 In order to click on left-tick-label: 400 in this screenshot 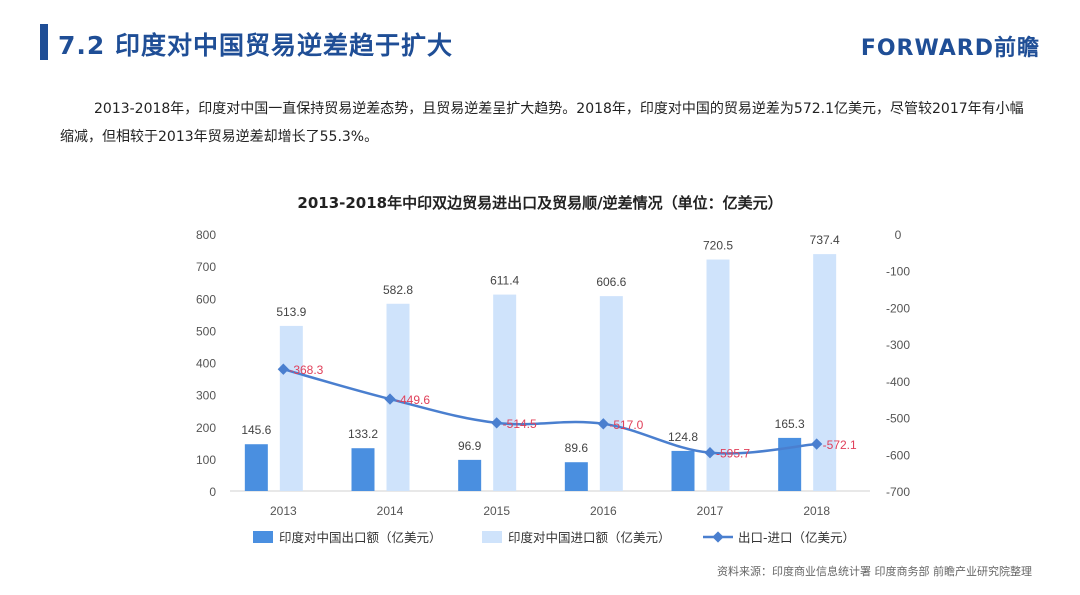, I will do `click(206, 364)`.